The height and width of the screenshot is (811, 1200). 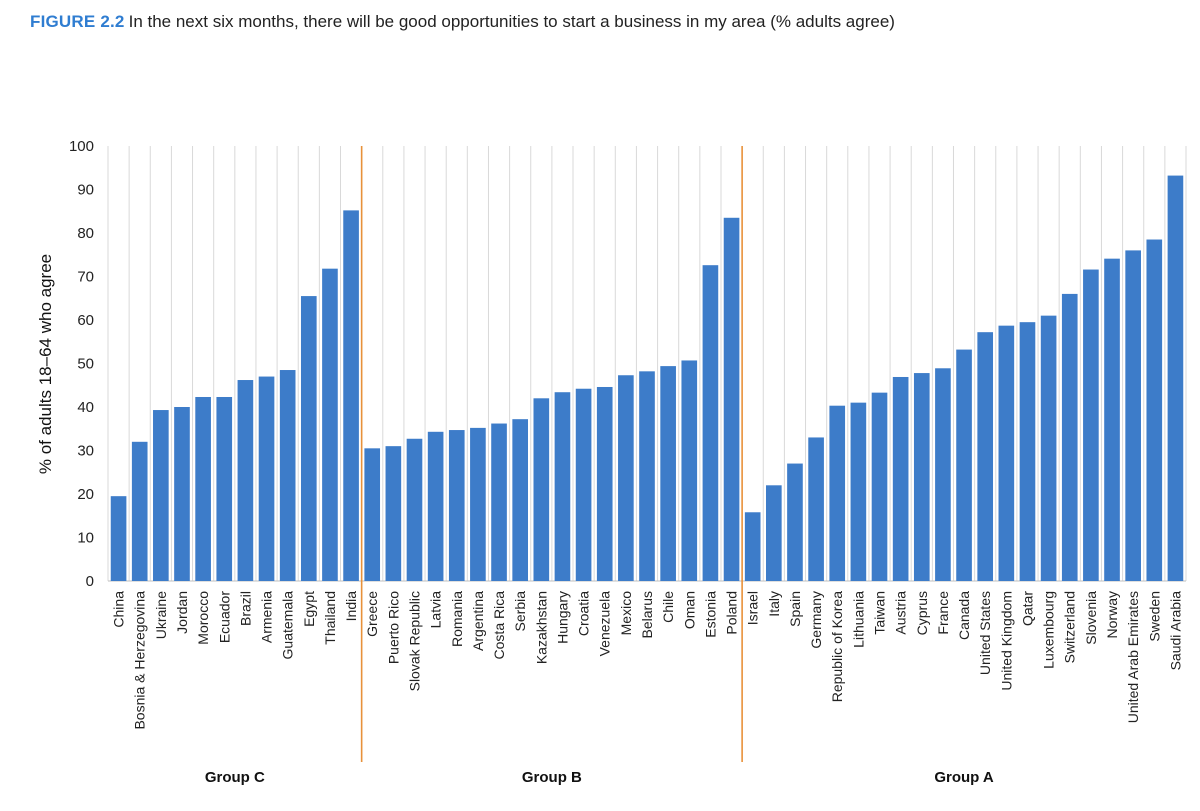 I want to click on category-label: Republic of Korea, so click(x=837, y=647).